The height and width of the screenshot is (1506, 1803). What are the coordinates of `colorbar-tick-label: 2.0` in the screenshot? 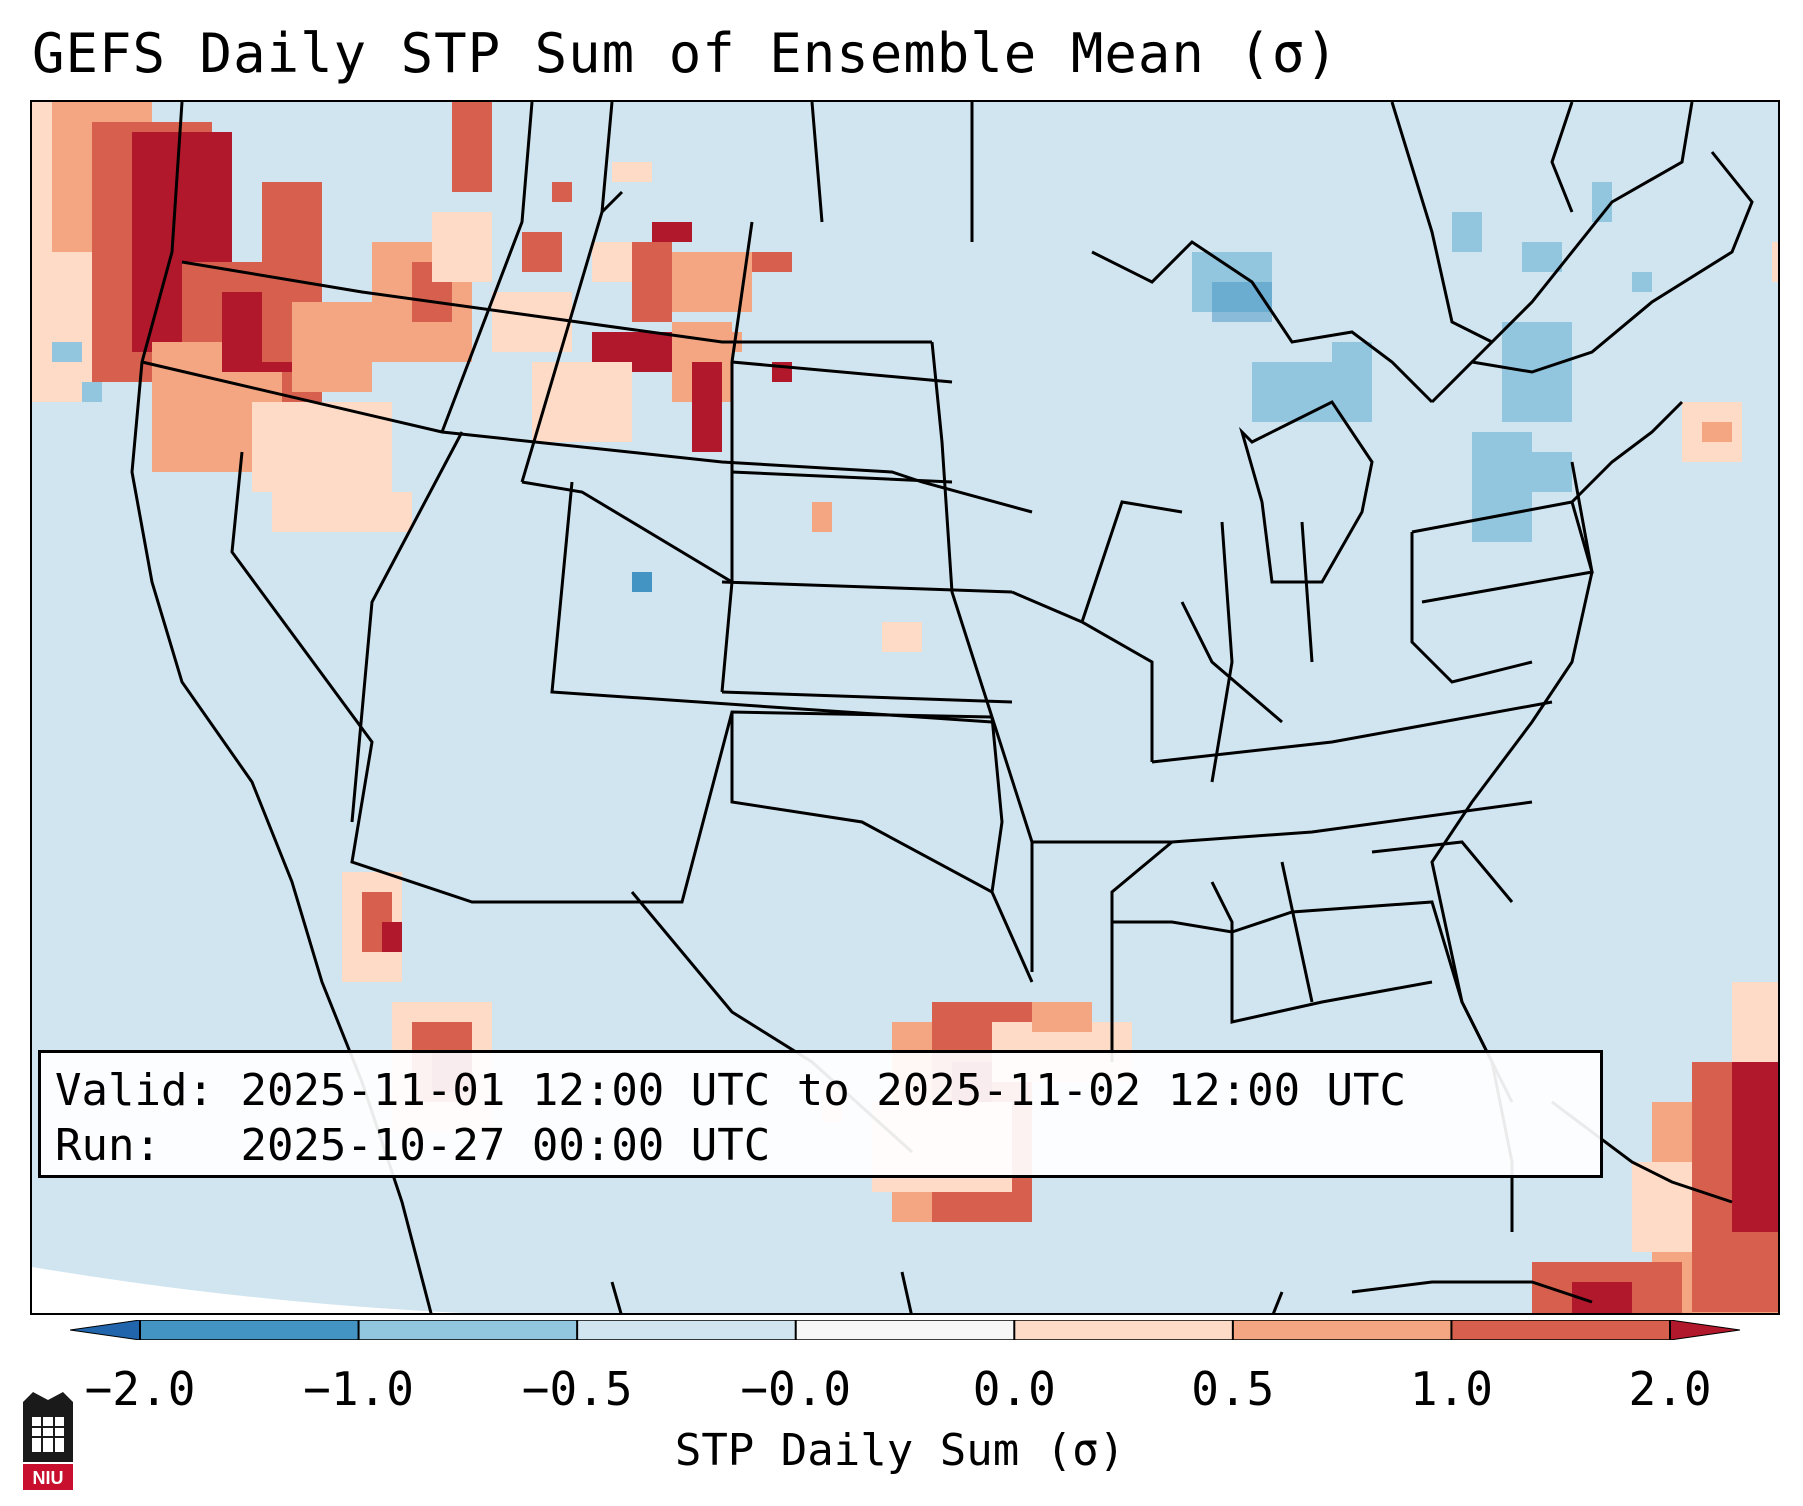 It's located at (1670, 1389).